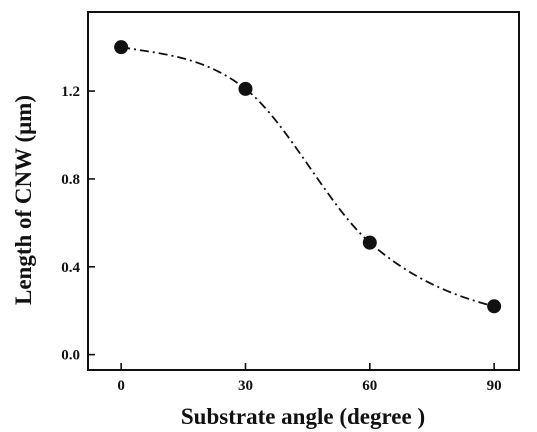  I want to click on y-axis-ticks: 0.0 0.4 0.8 1.2, so click(78, 224).